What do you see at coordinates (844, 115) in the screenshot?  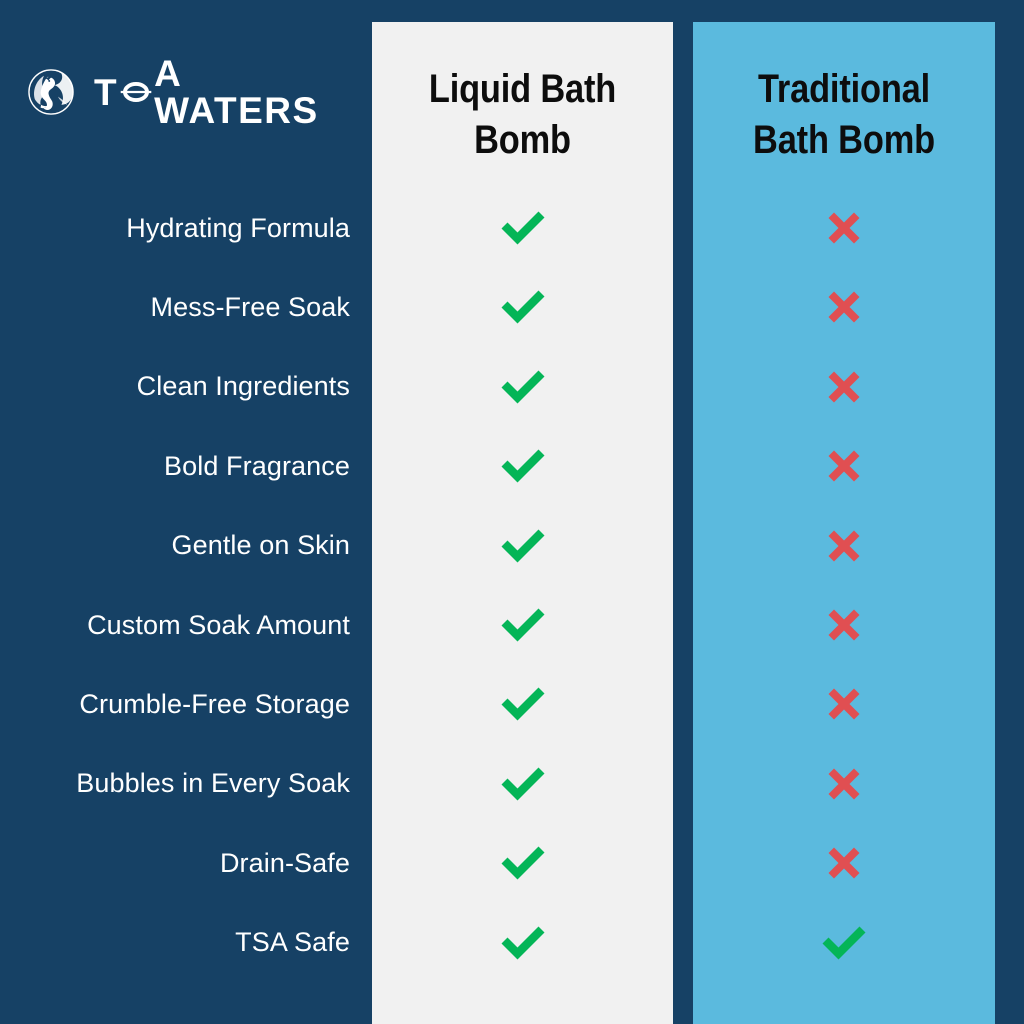 I see `column-header-traditional-bath-bomb: Traditional Bath Bomb` at bounding box center [844, 115].